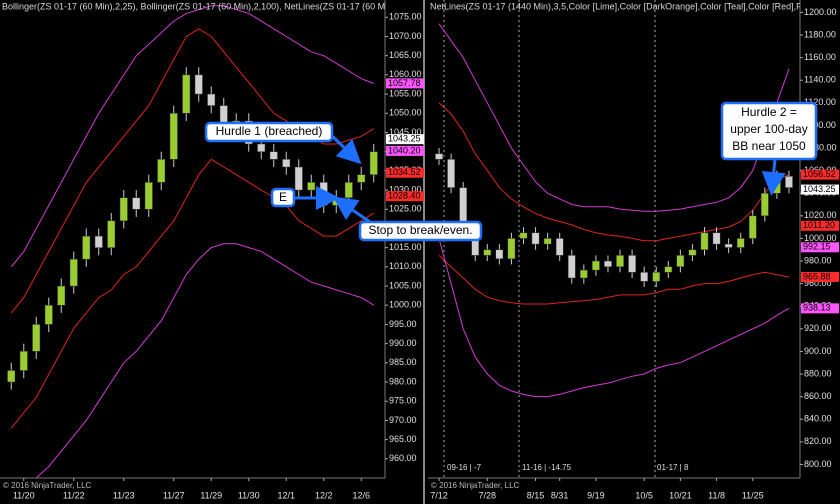 The width and height of the screenshot is (840, 504). I want to click on x-tick-label: 12/6, so click(361, 495).